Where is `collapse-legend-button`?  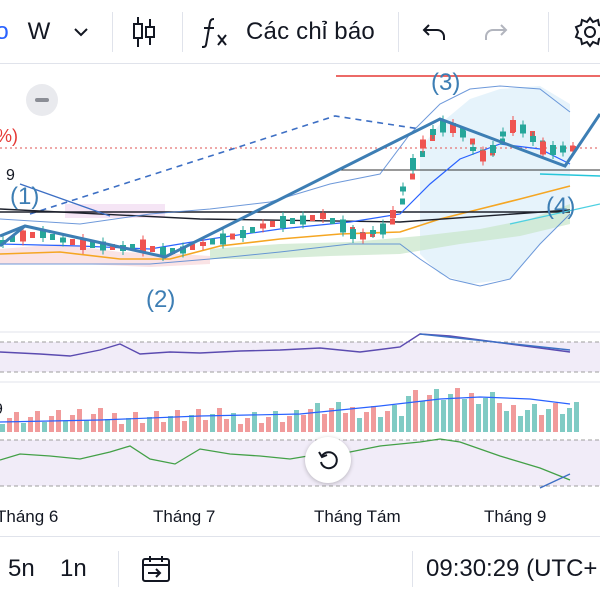 collapse-legend-button is located at coordinates (42, 100).